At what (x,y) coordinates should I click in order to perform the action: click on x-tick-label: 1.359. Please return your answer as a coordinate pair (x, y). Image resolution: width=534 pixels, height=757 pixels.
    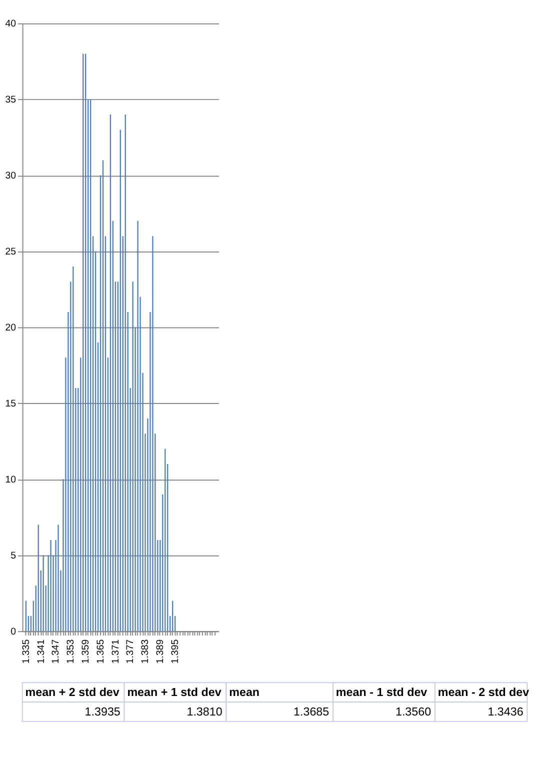
    Looking at the image, I should click on (86, 651).